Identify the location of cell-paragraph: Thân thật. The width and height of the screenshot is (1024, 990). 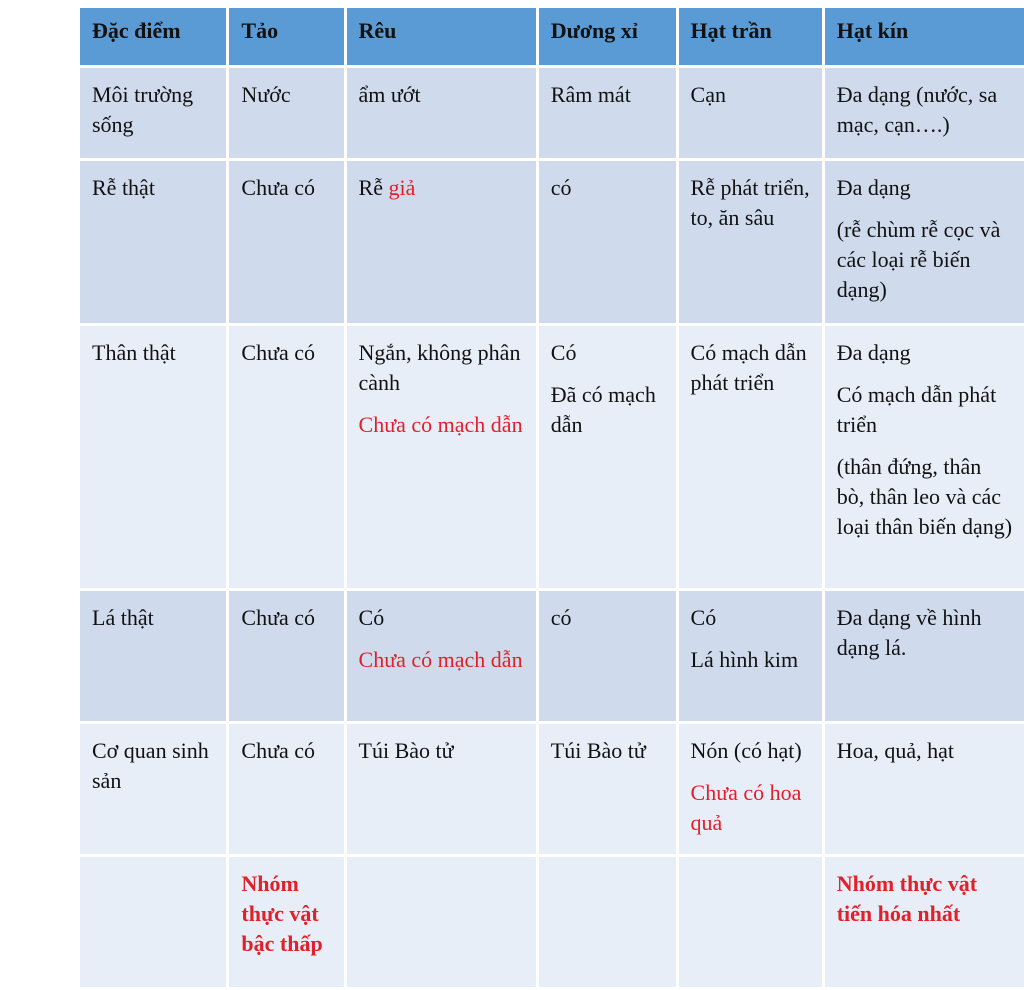
(154, 353).